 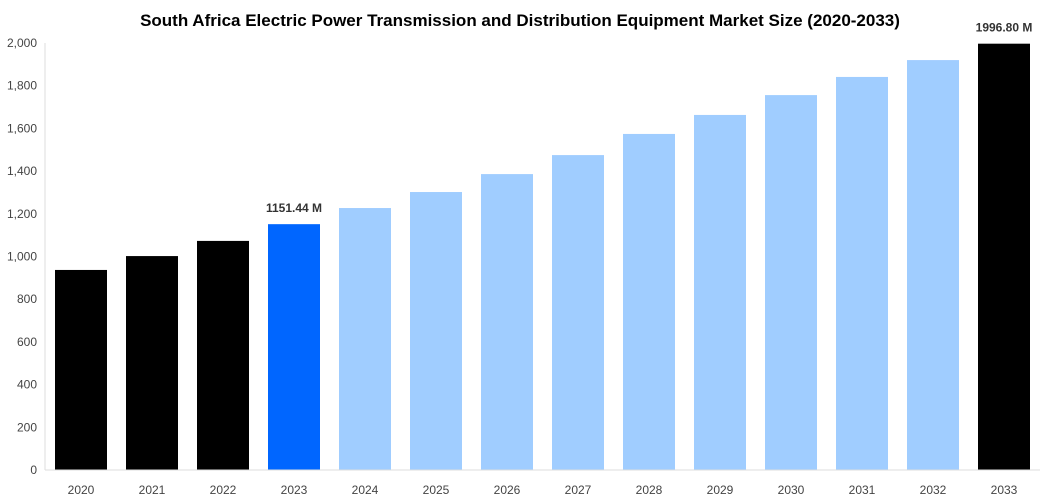 I want to click on x-tick-label: 2033, so click(x=1004, y=490).